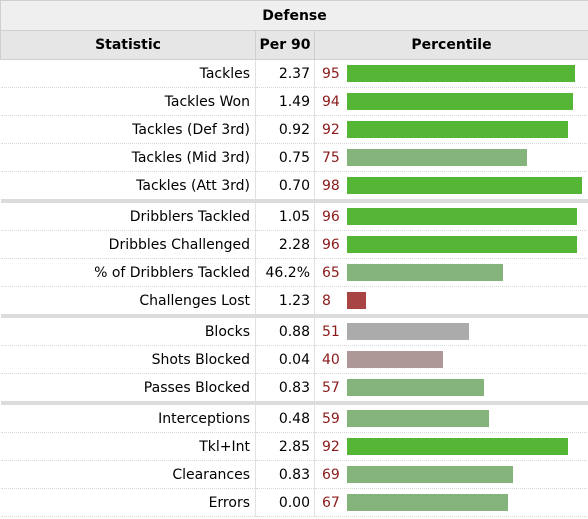  What do you see at coordinates (285, 359) in the screenshot?
I see `per90-value: 0.04` at bounding box center [285, 359].